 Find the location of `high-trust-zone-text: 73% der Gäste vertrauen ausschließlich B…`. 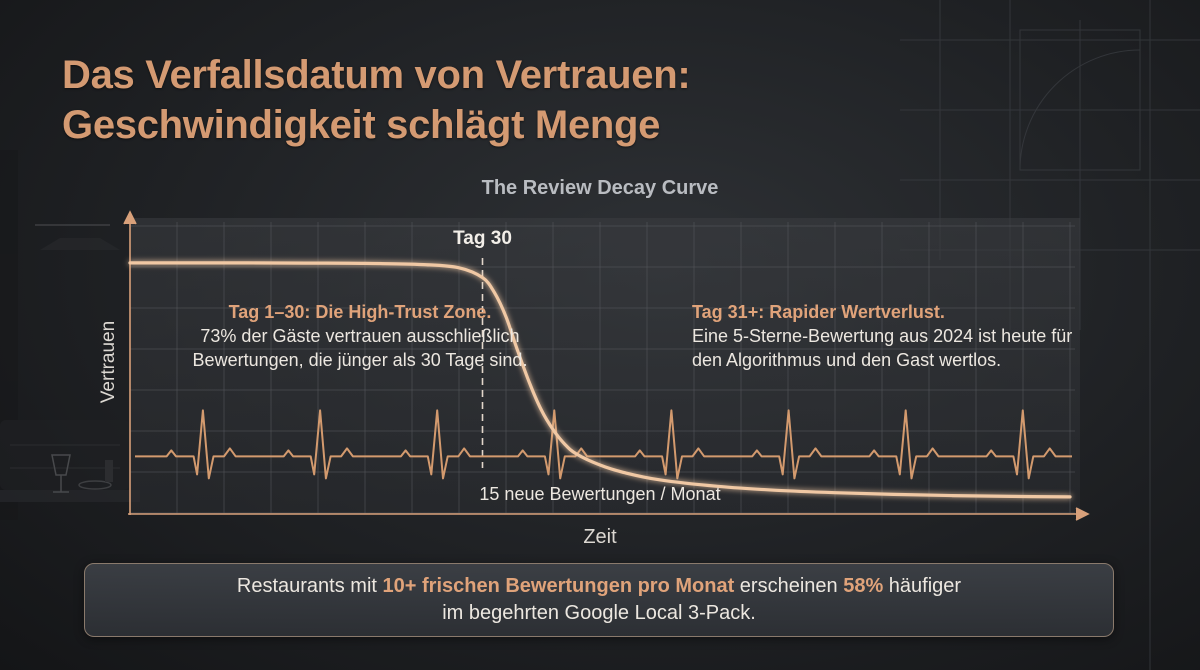

high-trust-zone-text: 73% der Gäste vertrauen ausschließlich B… is located at coordinates (360, 348).